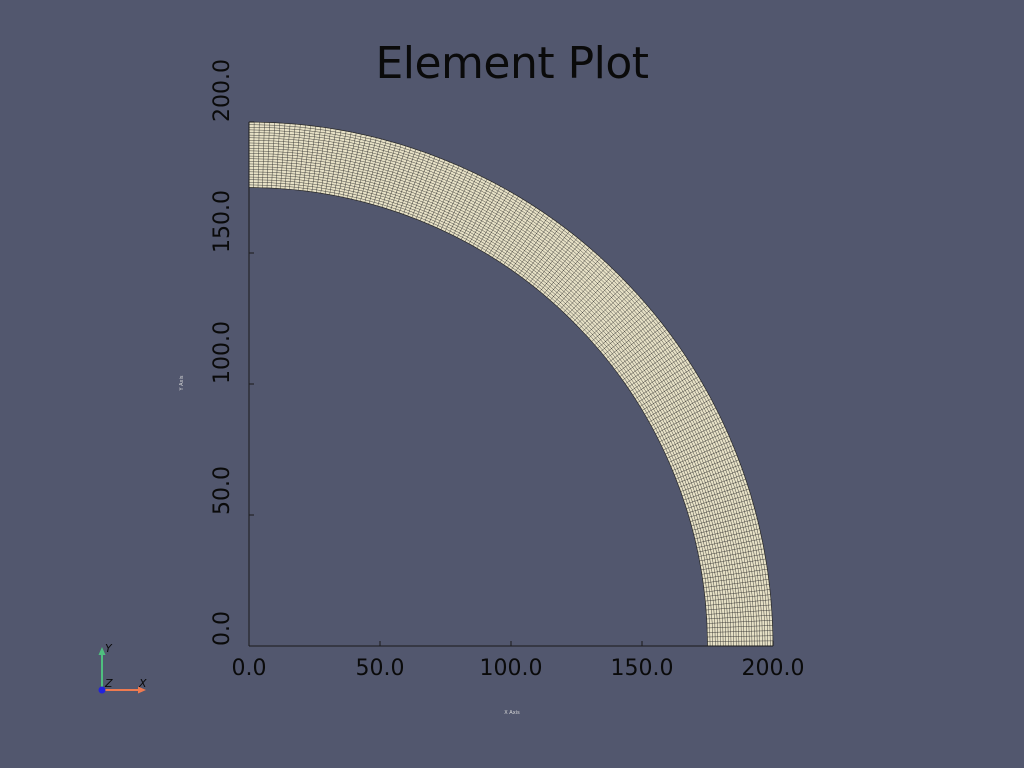  What do you see at coordinates (512, 63) in the screenshot?
I see `plot-title: Element Plot` at bounding box center [512, 63].